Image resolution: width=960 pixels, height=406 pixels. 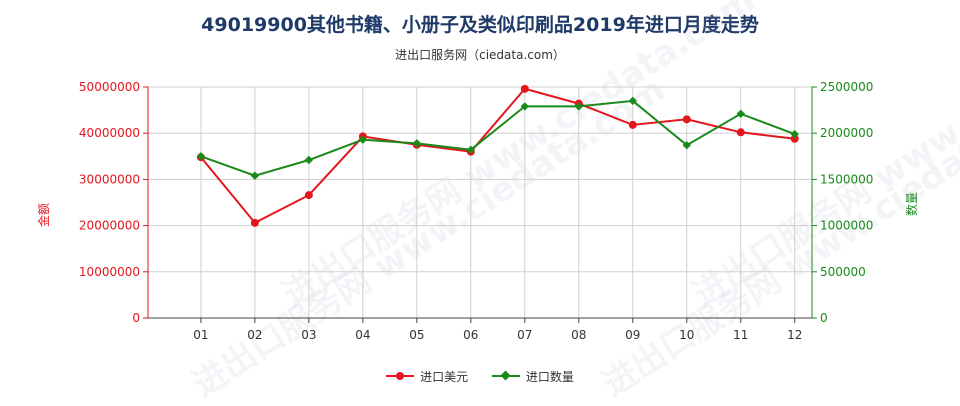 I want to click on x-tick-label: 08, so click(x=578, y=335).